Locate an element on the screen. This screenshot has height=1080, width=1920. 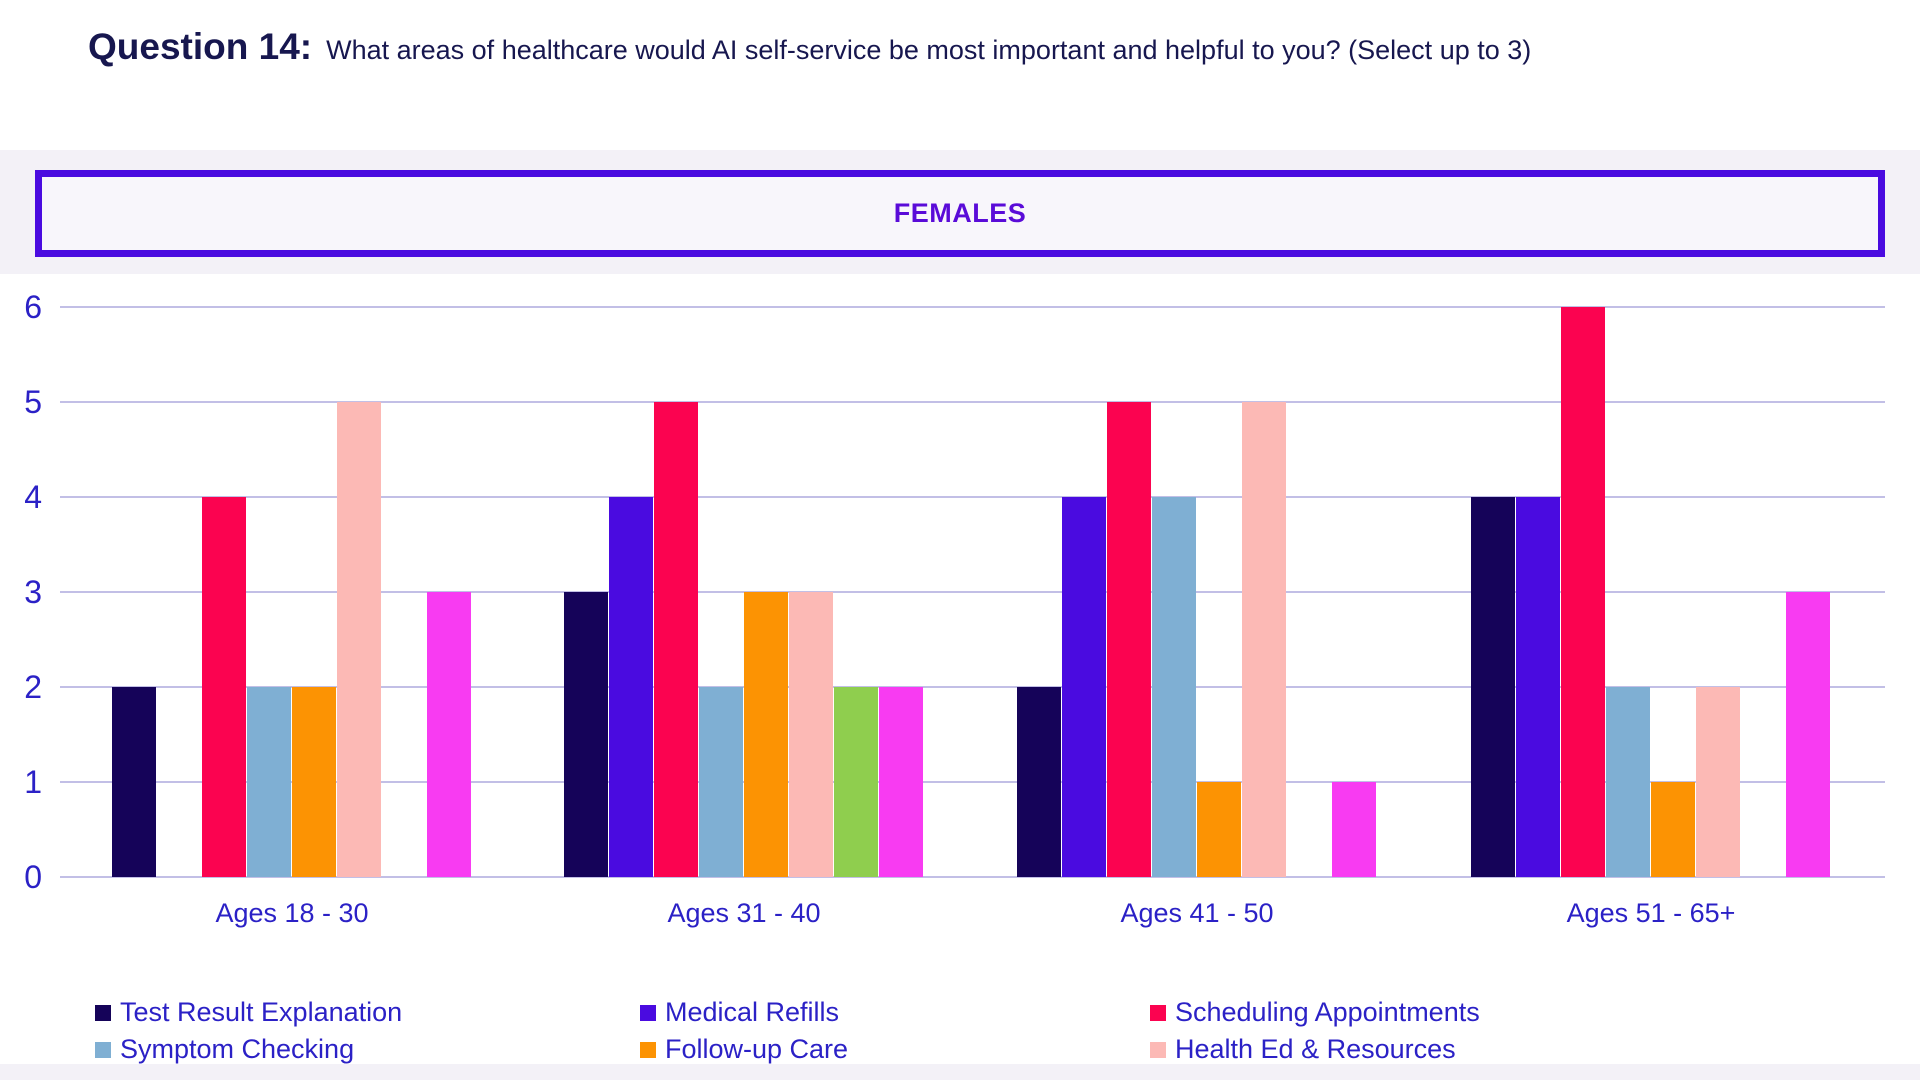
y-axis-tick-label: 6 is located at coordinates (33, 307).